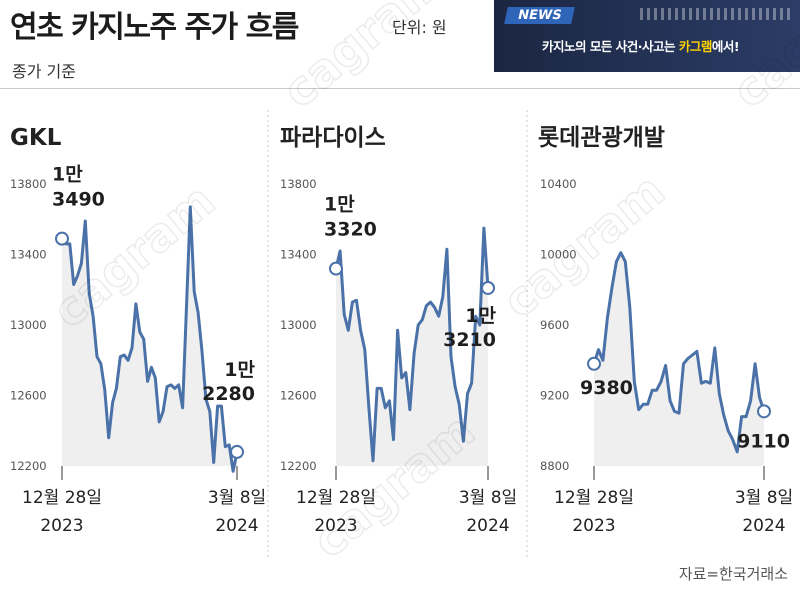  Describe the element at coordinates (228, 394) in the screenshot. I see `end-label-value: 2280` at that location.